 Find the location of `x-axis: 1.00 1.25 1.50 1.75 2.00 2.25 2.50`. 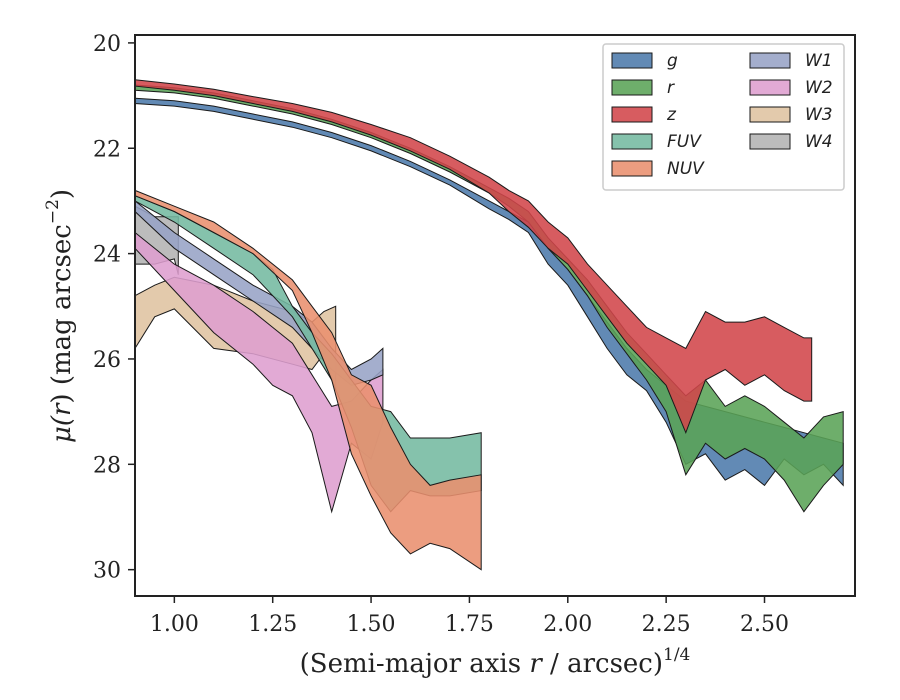

x-axis: 1.00 1.25 1.50 1.75 2.00 2.25 2.50 is located at coordinates (469, 616).